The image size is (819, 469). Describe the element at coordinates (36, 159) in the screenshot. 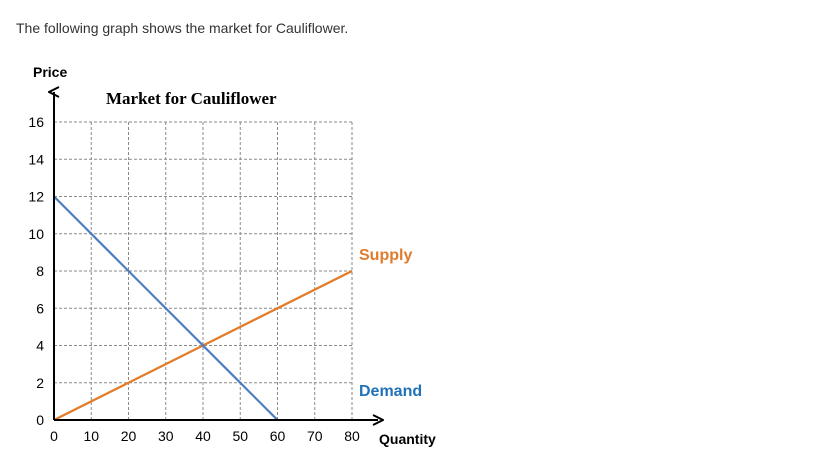

I see `y-tick-label: 14` at that location.